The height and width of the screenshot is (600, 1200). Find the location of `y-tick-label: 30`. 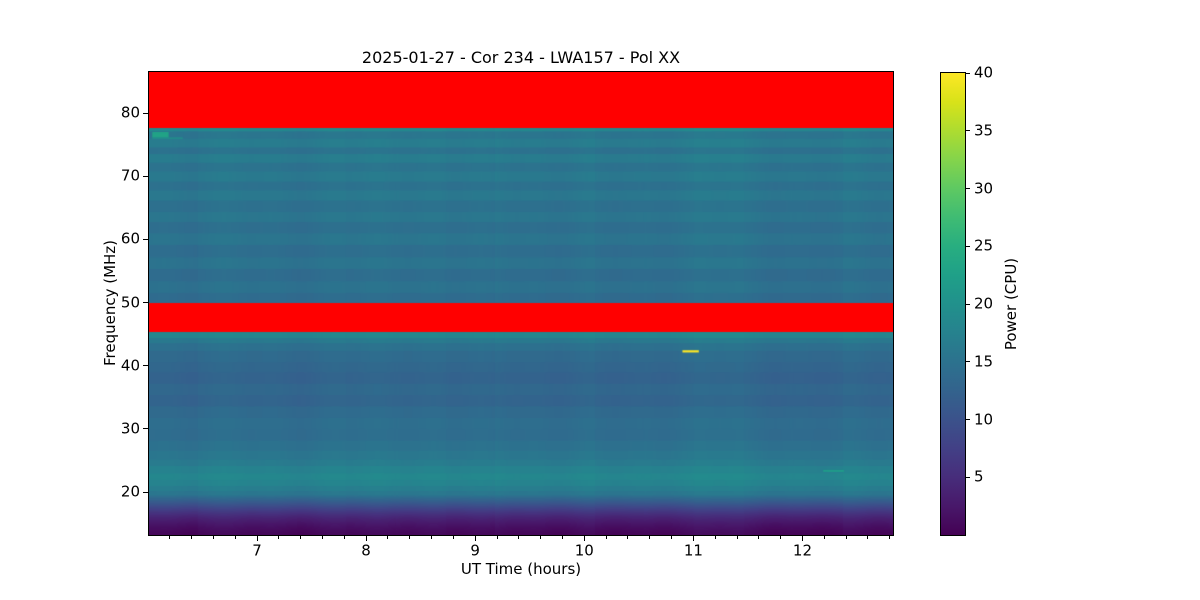

y-tick-label: 30 is located at coordinates (130, 428).